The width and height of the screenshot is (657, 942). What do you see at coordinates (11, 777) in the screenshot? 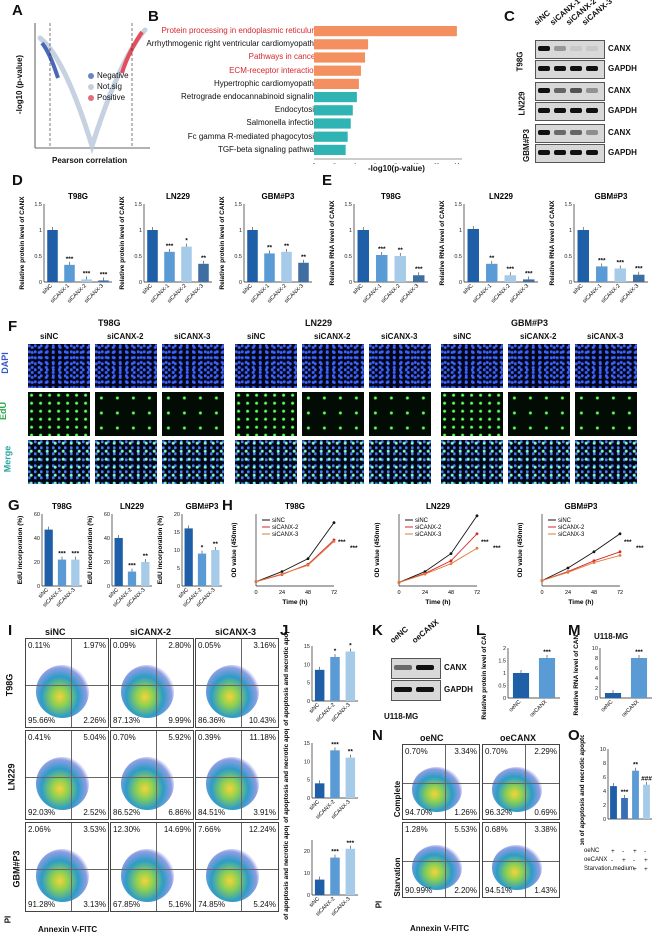
I see `flow-cell-label: LN229` at bounding box center [11, 777].